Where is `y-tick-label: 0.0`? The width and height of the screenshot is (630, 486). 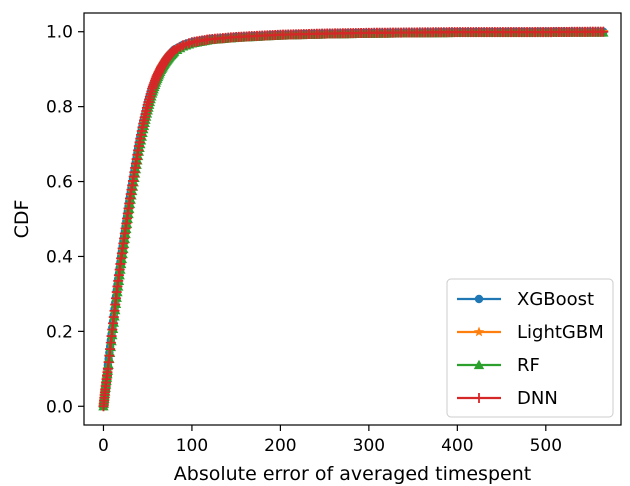
y-tick-label: 0.0 is located at coordinates (59, 407).